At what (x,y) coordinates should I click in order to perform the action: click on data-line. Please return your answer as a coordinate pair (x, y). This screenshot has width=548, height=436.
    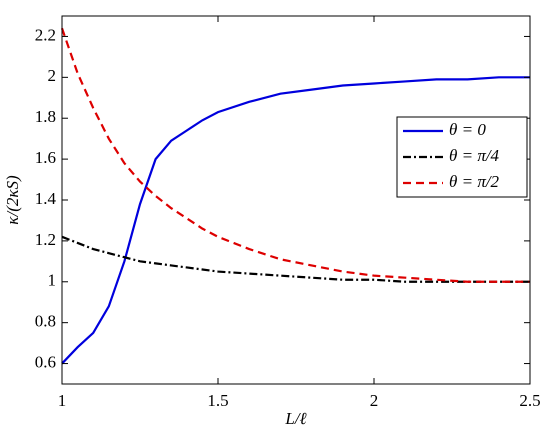
    Looking at the image, I should click on (295, 259).